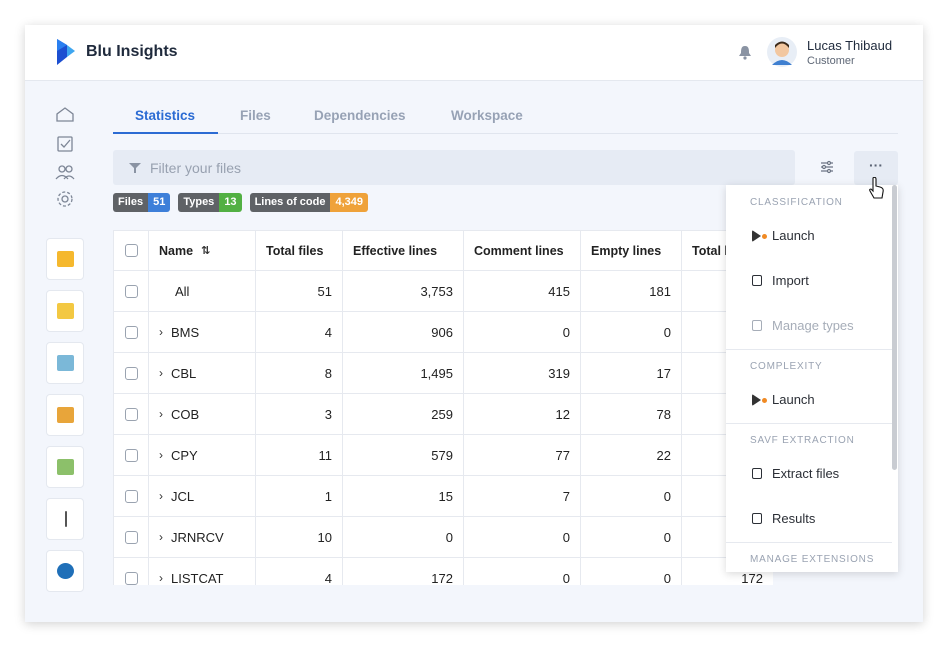  What do you see at coordinates (631, 414) in the screenshot?
I see `numeric-cell: 78` at bounding box center [631, 414].